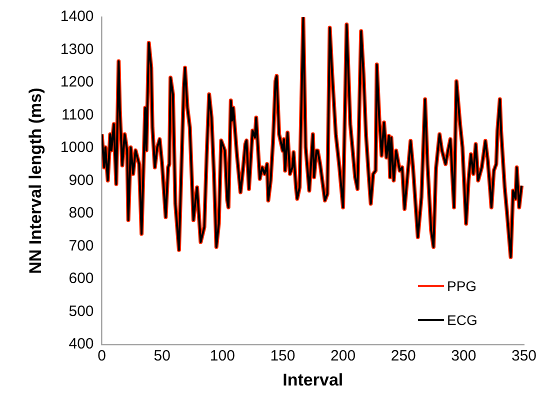 The height and width of the screenshot is (411, 540). What do you see at coordinates (81, 279) in the screenshot?
I see `y-tick-label: 600` at bounding box center [81, 279].